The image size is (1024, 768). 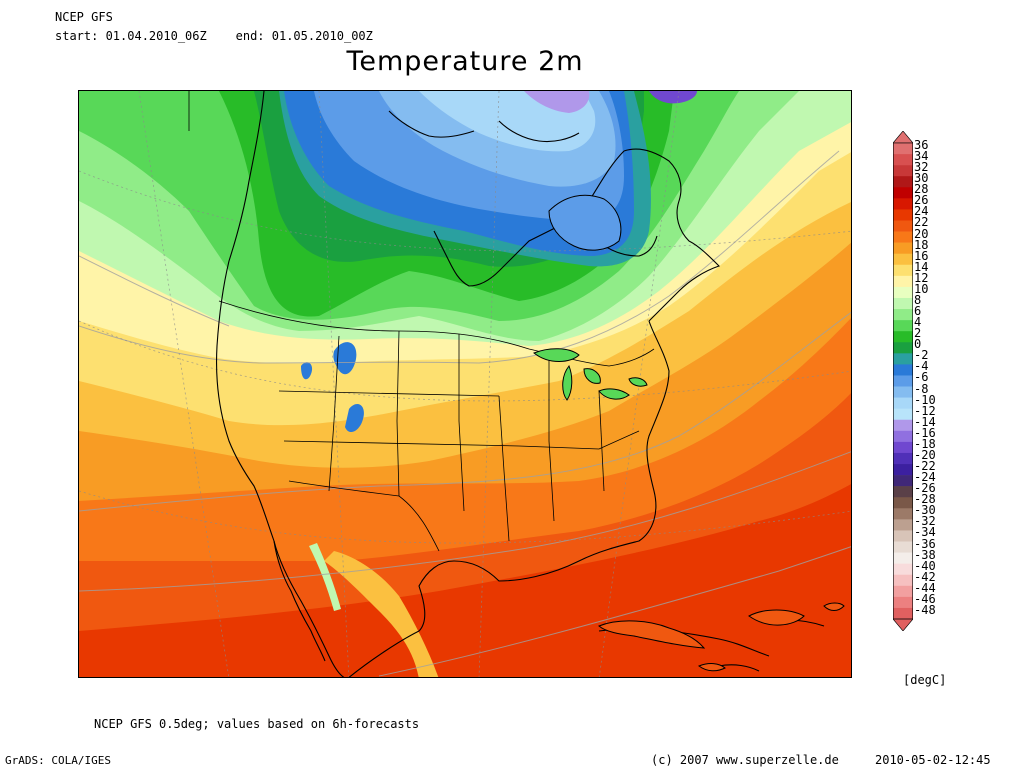 What do you see at coordinates (325, 577) in the screenshot?
I see `baja-cool-strip` at bounding box center [325, 577].